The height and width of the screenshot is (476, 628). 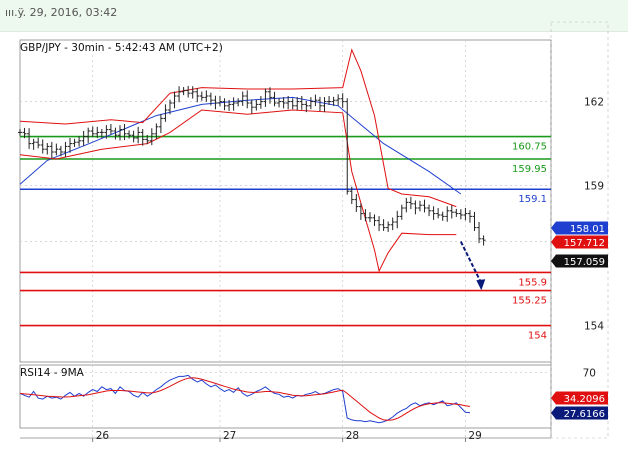 I want to click on price-tag-0-bg, so click(x=579, y=228).